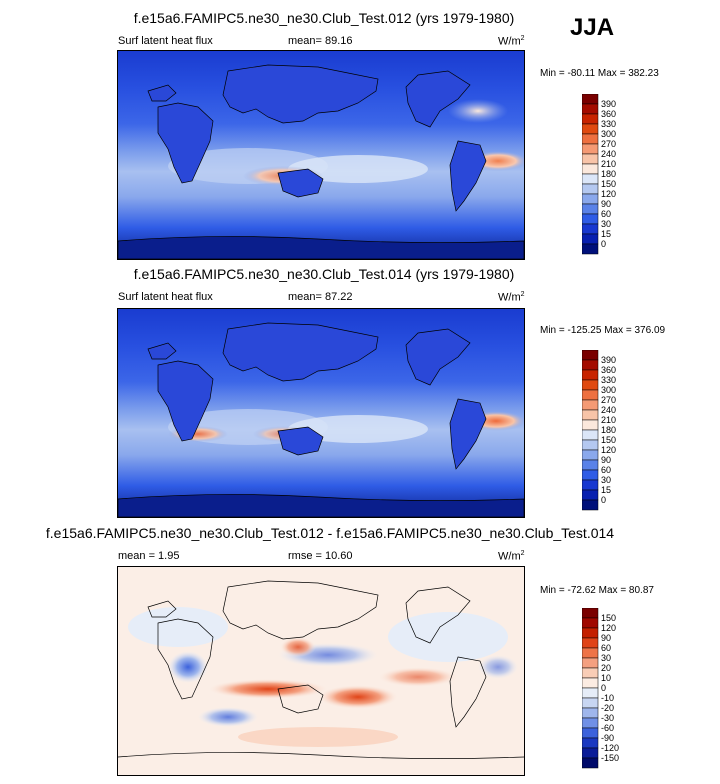 The height and width of the screenshot is (784, 720). I want to click on panel-3-colorbar: 150 120 90 60 30 20 10 0 -10 -20 -30 -60 -90 -120 -150, so click(612, 691).